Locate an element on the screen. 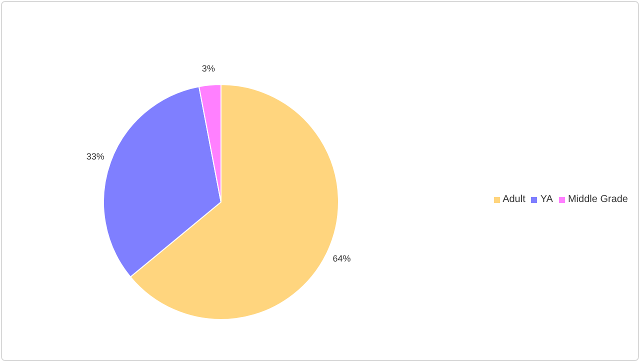  legend-label: YA is located at coordinates (546, 199).